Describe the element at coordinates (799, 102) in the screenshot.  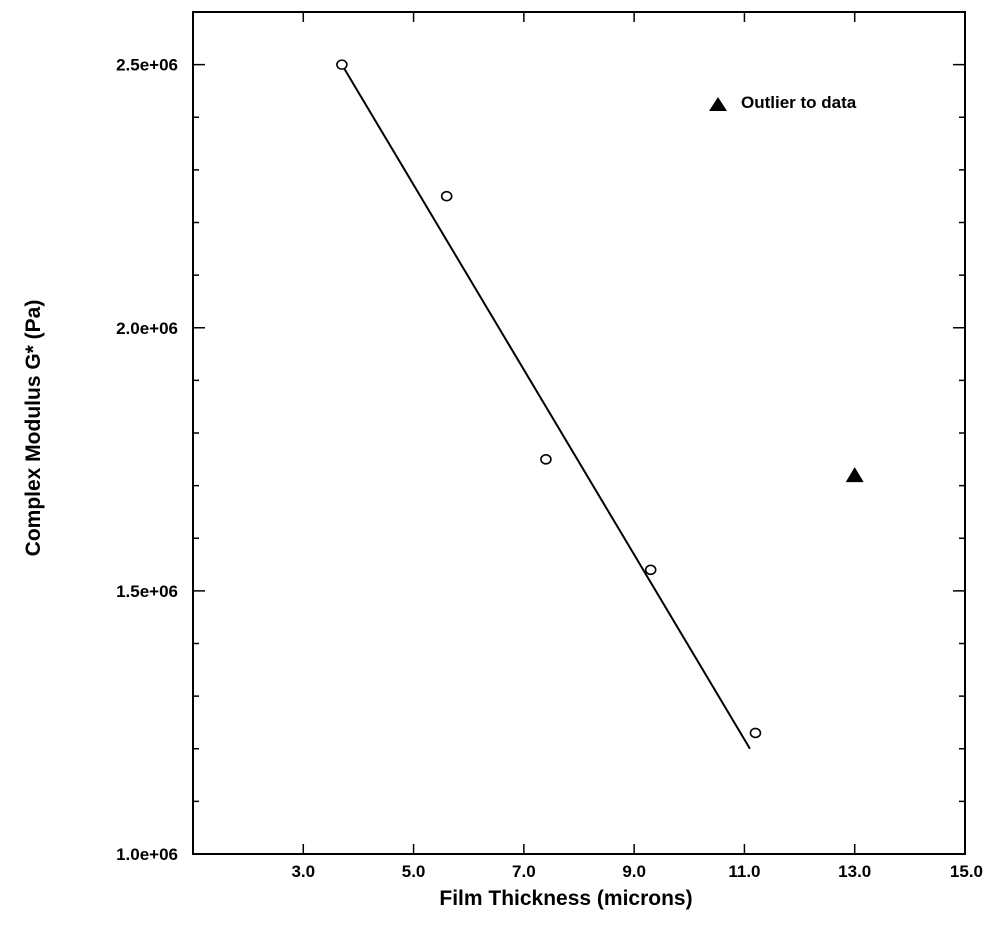
I see `legend-label-outlier: Outlier to data` at that location.